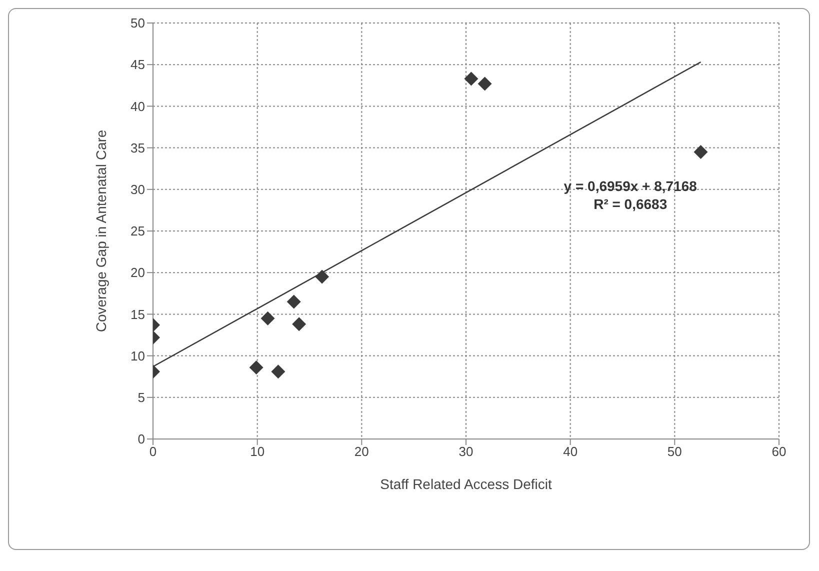 The width and height of the screenshot is (819, 571). Describe the element at coordinates (361, 452) in the screenshot. I see `x-tick-label: 20` at that location.